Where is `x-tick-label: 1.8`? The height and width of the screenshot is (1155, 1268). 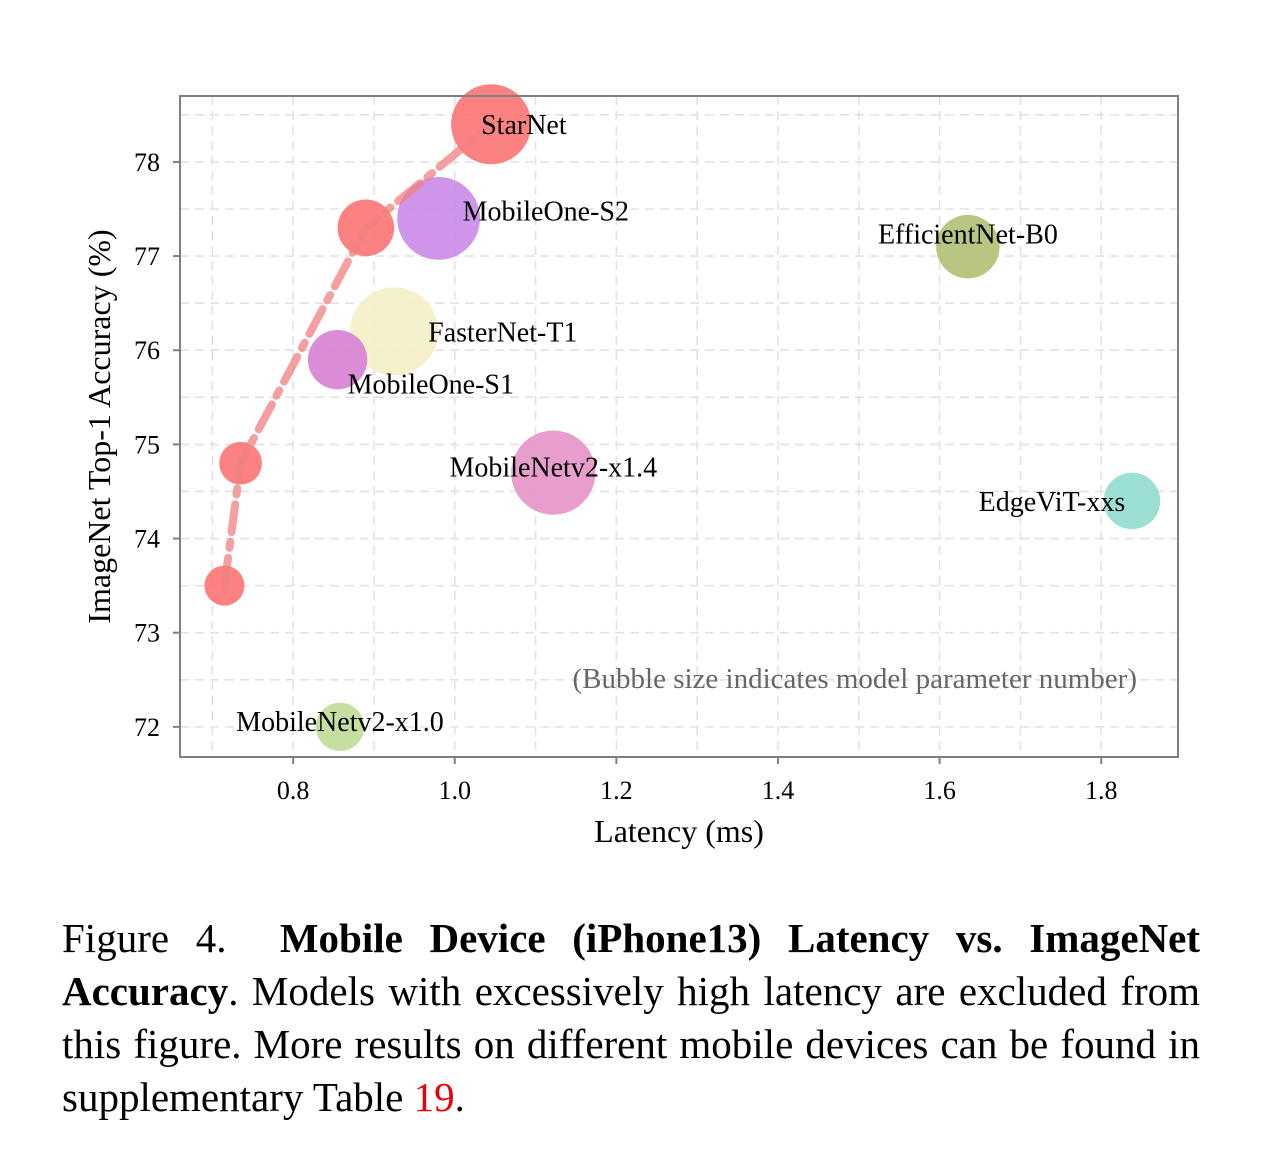
x-tick-label: 1.8 is located at coordinates (1101, 790).